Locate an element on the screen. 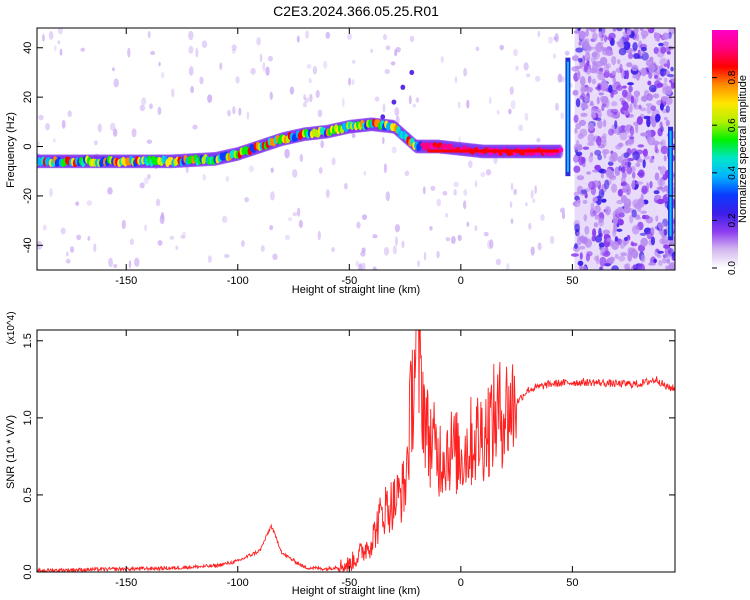  spike-core is located at coordinates (670, 183).